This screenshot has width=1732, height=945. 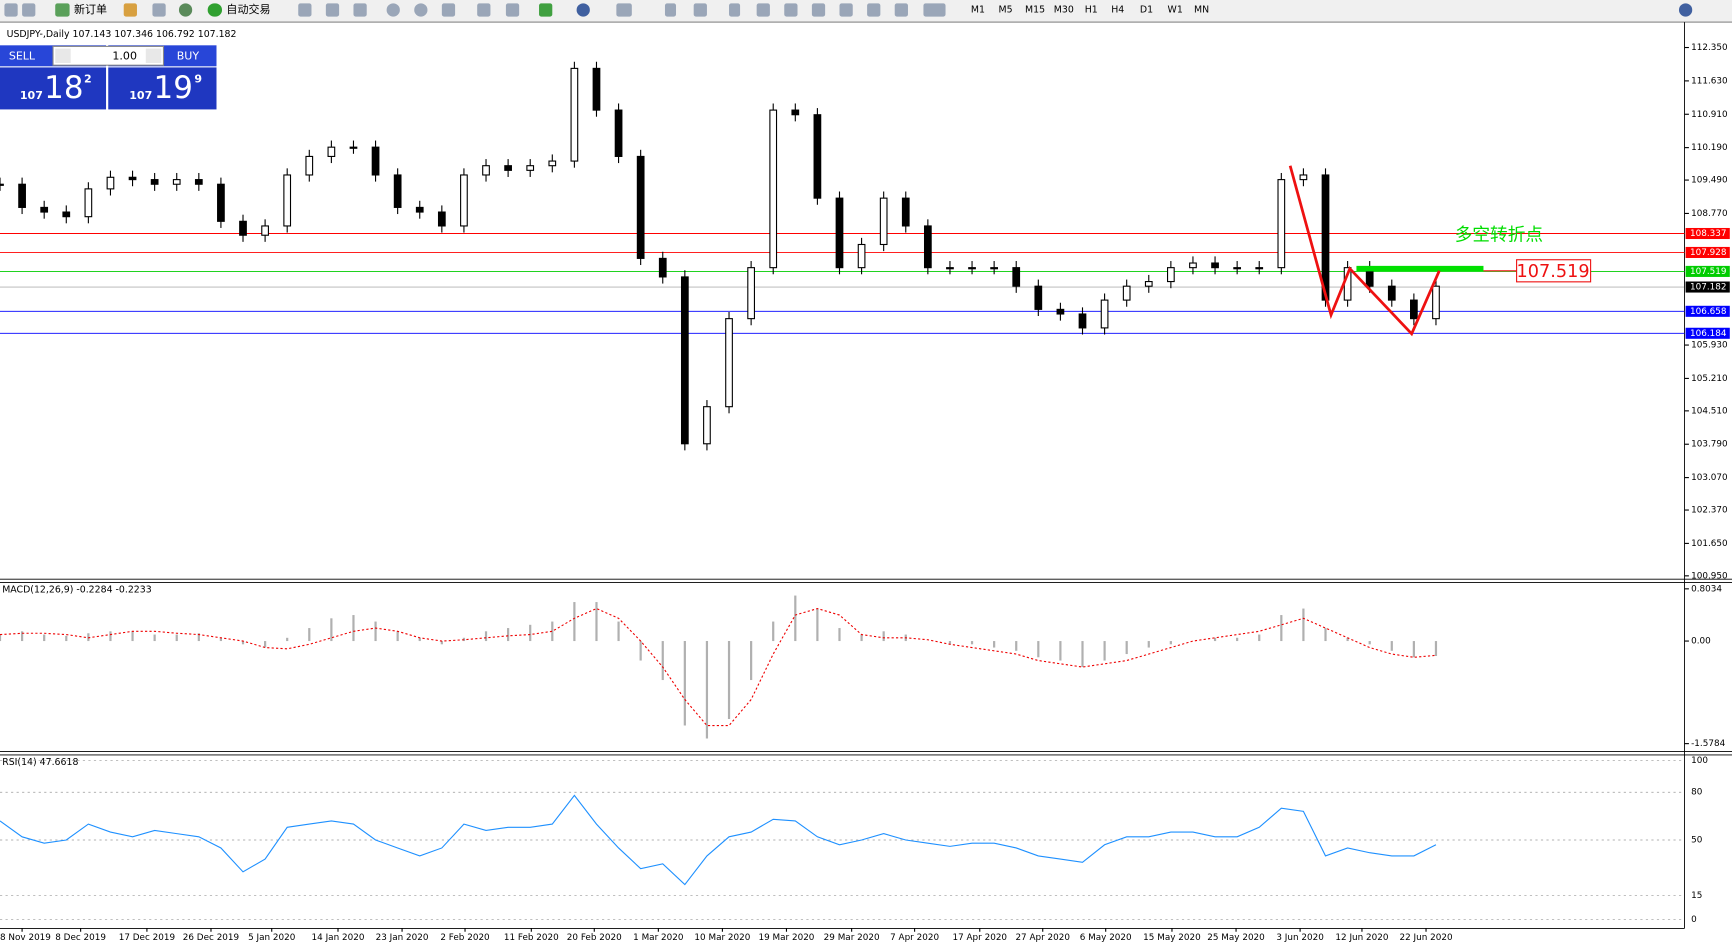 What do you see at coordinates (53, 88) in the screenshot?
I see `sell-price-box` at bounding box center [53, 88].